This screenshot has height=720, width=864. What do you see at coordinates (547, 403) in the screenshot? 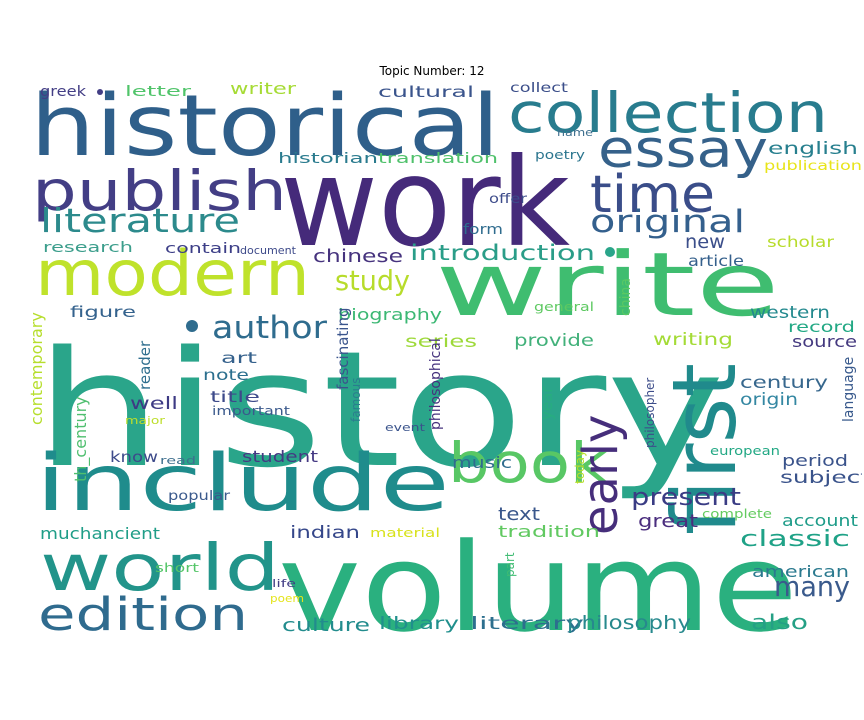
I see `word-year: year` at bounding box center [547, 403].